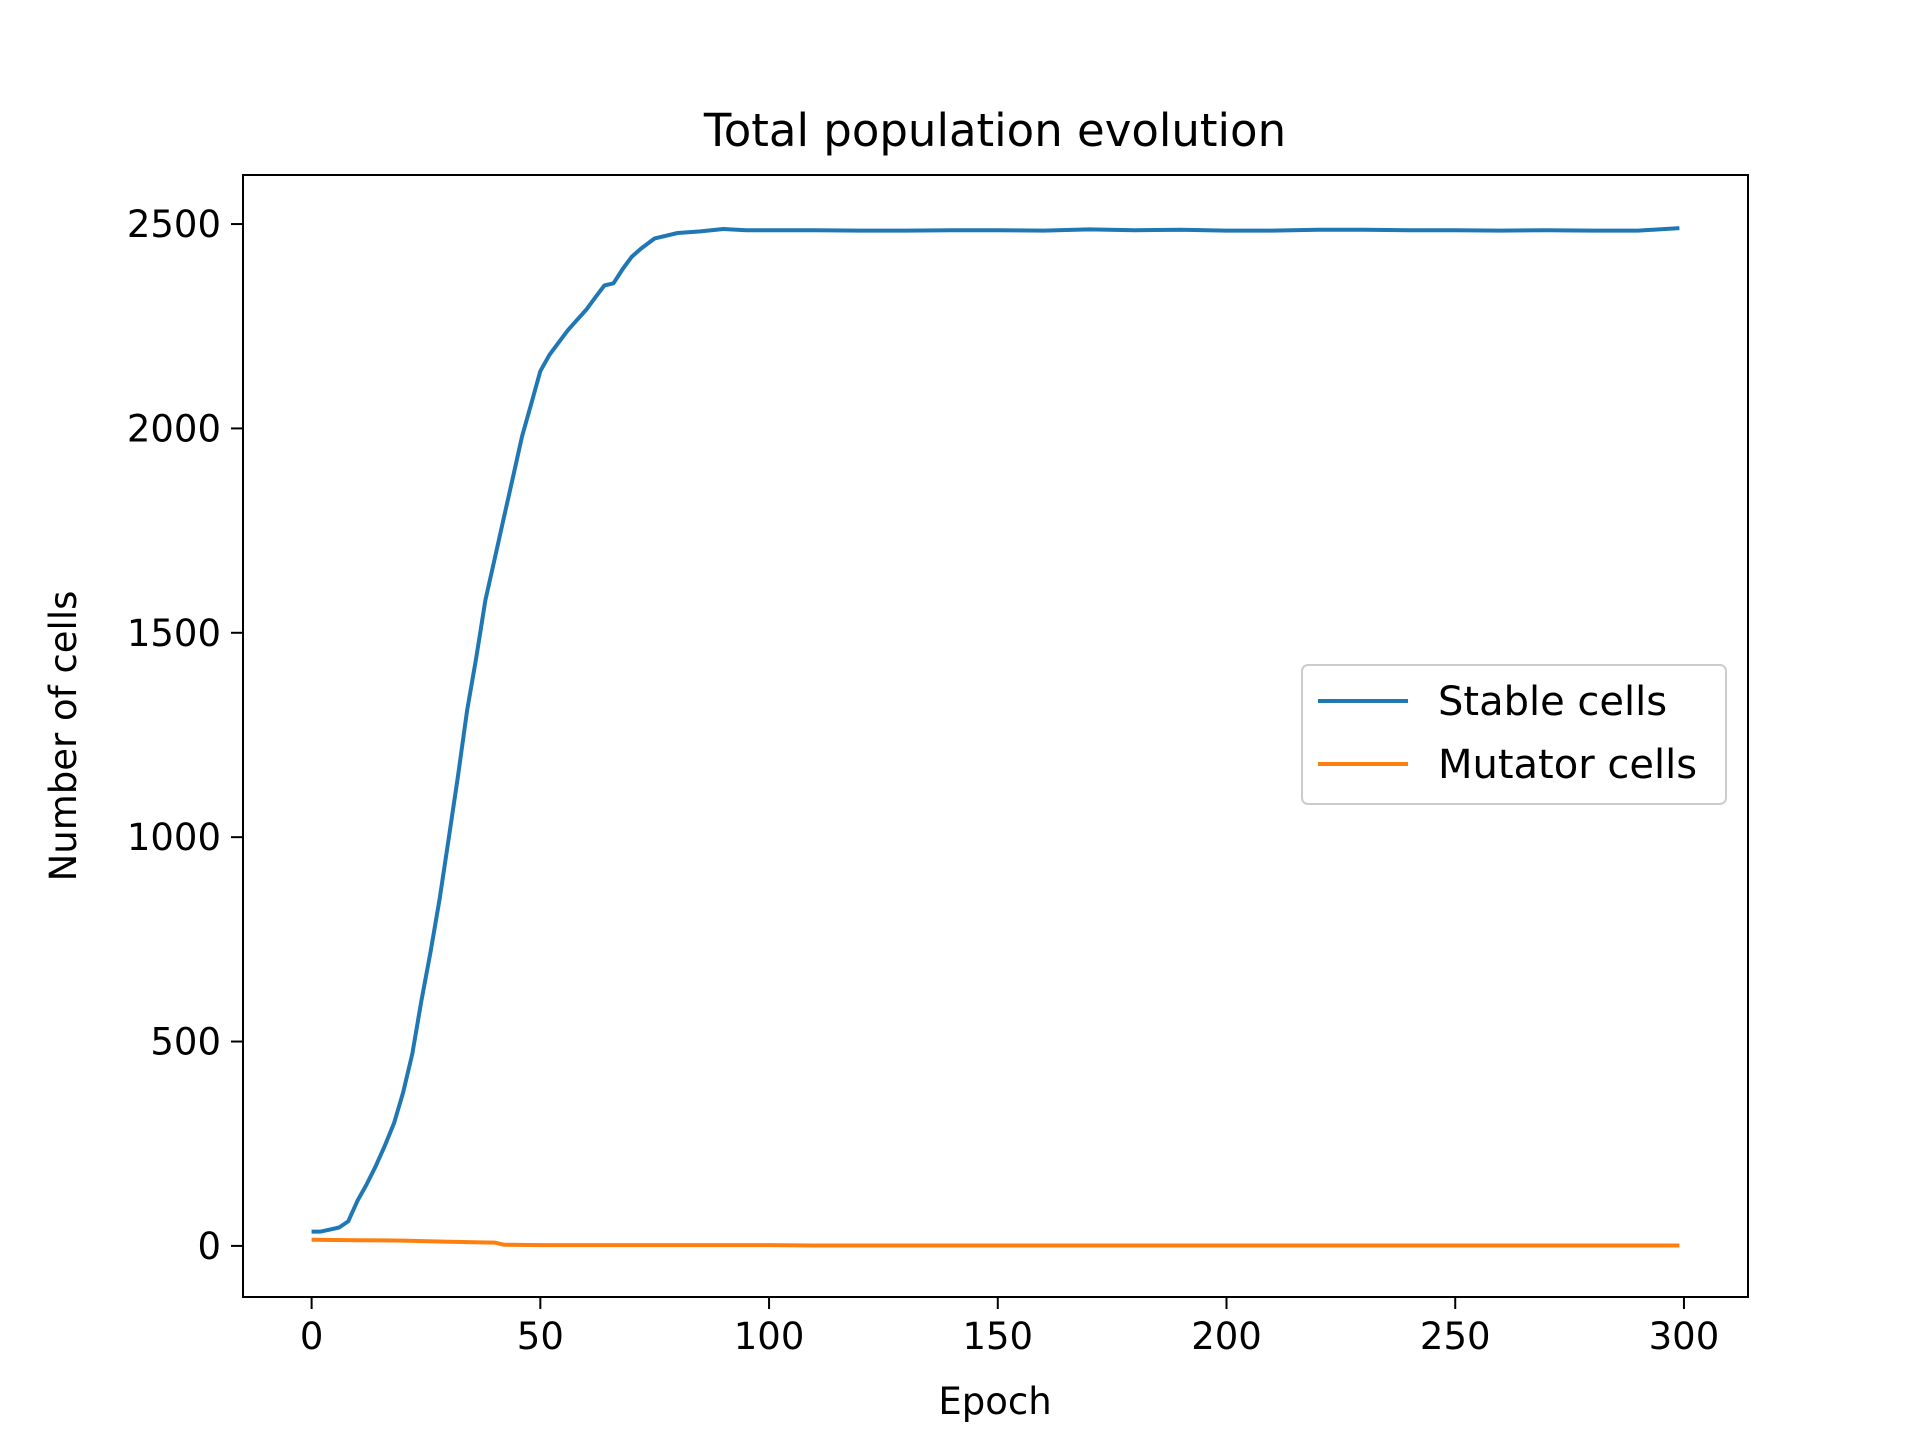  What do you see at coordinates (1684, 1336) in the screenshot?
I see `x-tick-label: 300` at bounding box center [1684, 1336].